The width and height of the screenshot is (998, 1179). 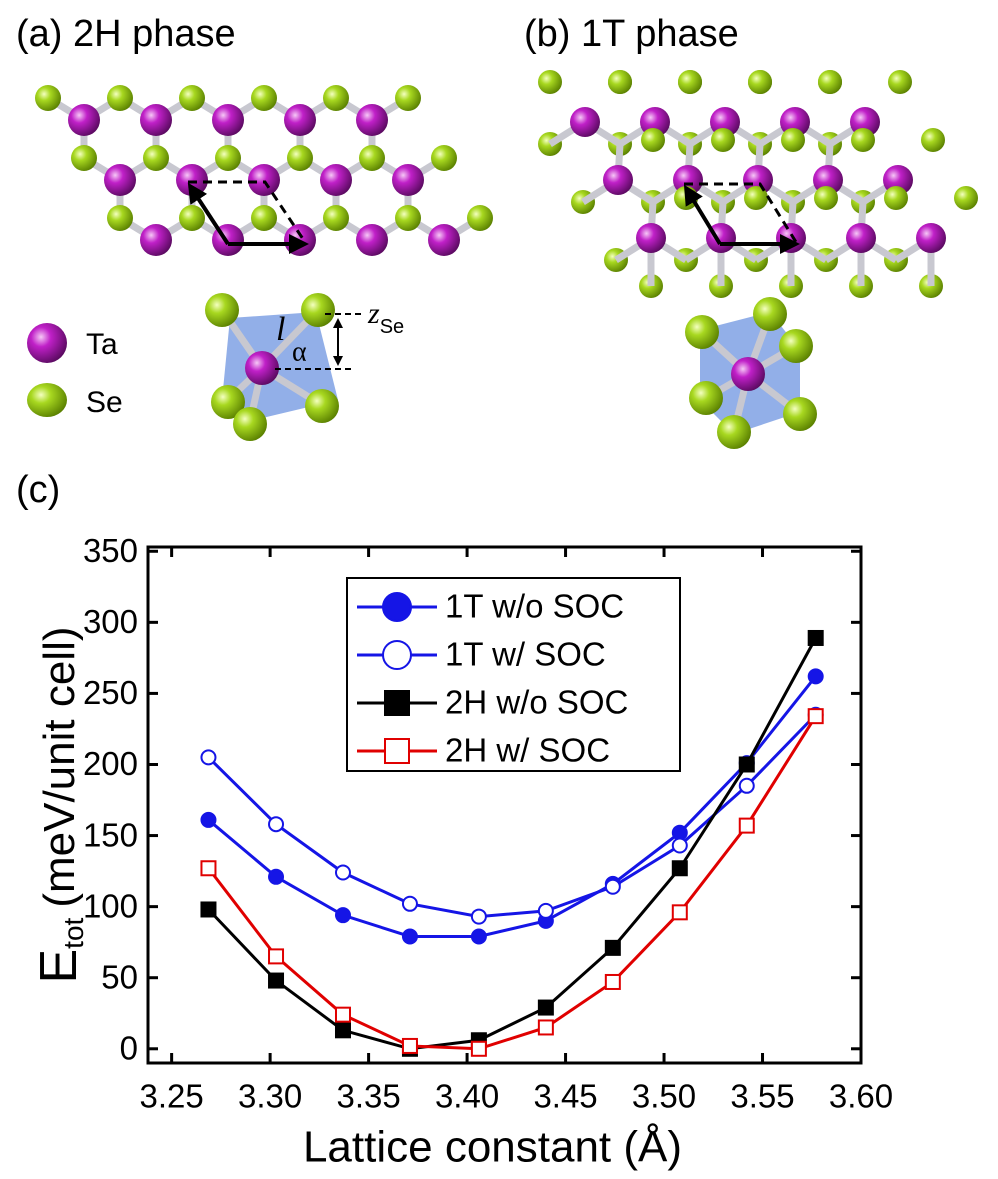 I want to click on y-tick-label: 300, so click(x=110, y=621).